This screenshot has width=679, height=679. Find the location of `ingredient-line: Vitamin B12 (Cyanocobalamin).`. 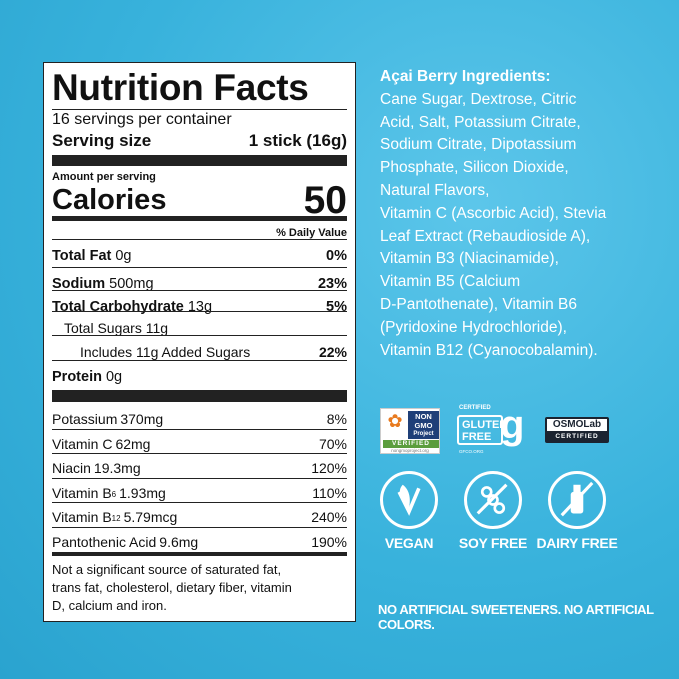

ingredient-line: Vitamin B12 (Cyanocobalamin). is located at coordinates (489, 350).